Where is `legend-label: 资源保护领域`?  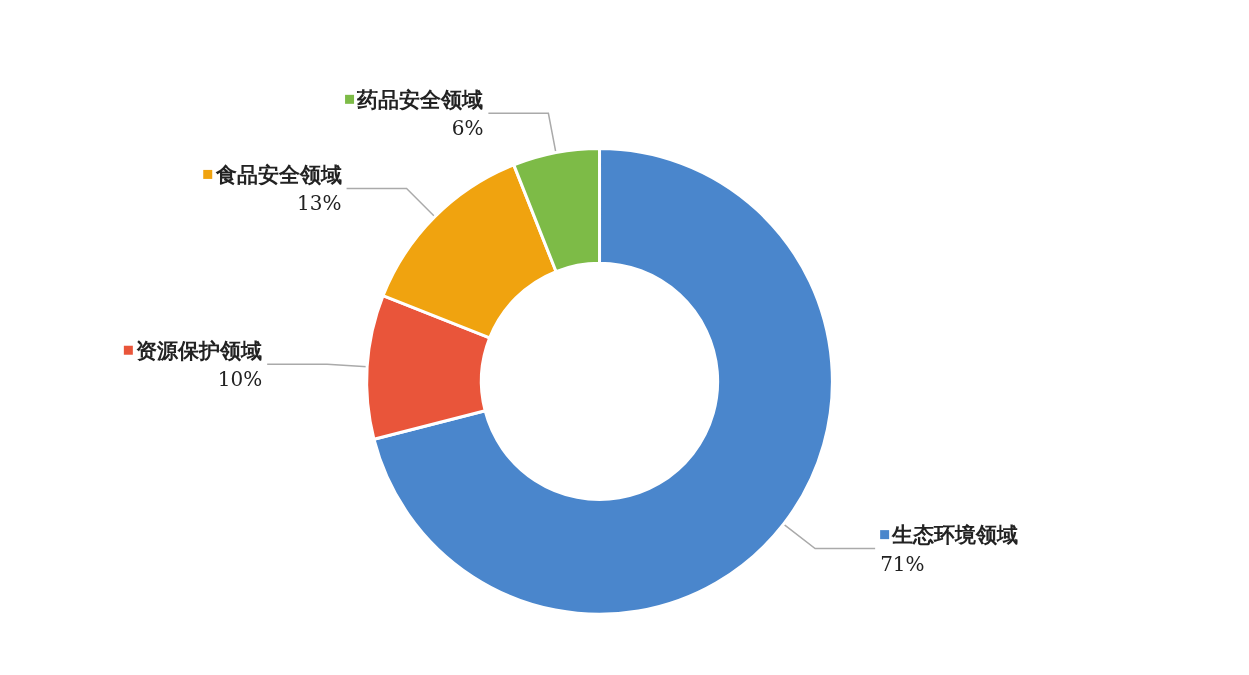 legend-label: 资源保护领域 is located at coordinates (199, 350).